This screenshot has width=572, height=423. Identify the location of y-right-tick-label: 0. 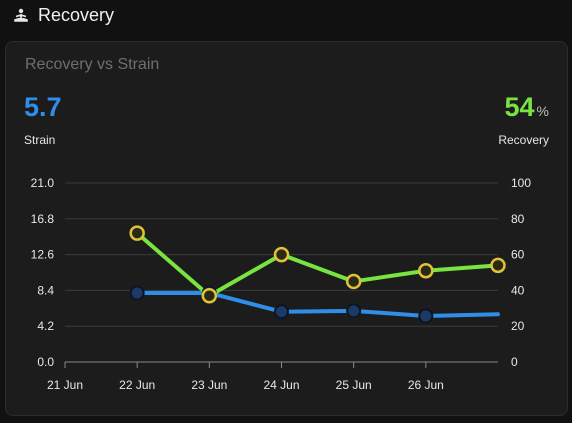
(514, 362).